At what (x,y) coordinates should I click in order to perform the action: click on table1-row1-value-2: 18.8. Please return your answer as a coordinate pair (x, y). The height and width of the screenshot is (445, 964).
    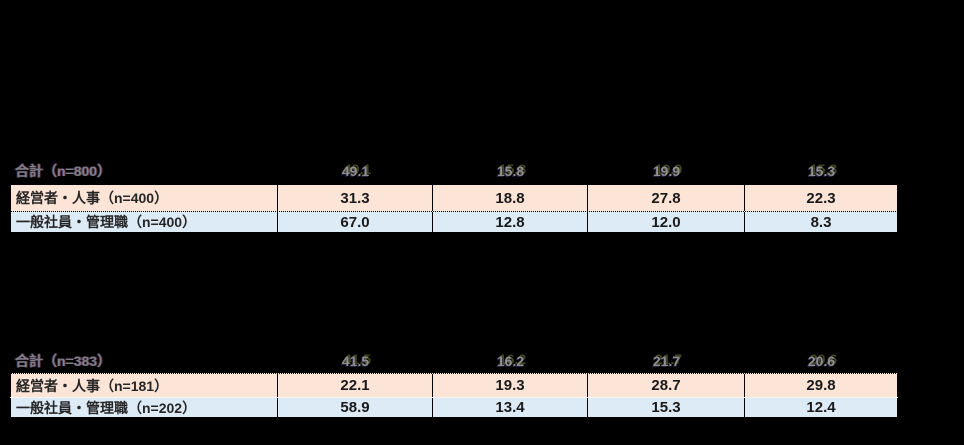
    Looking at the image, I should click on (510, 198).